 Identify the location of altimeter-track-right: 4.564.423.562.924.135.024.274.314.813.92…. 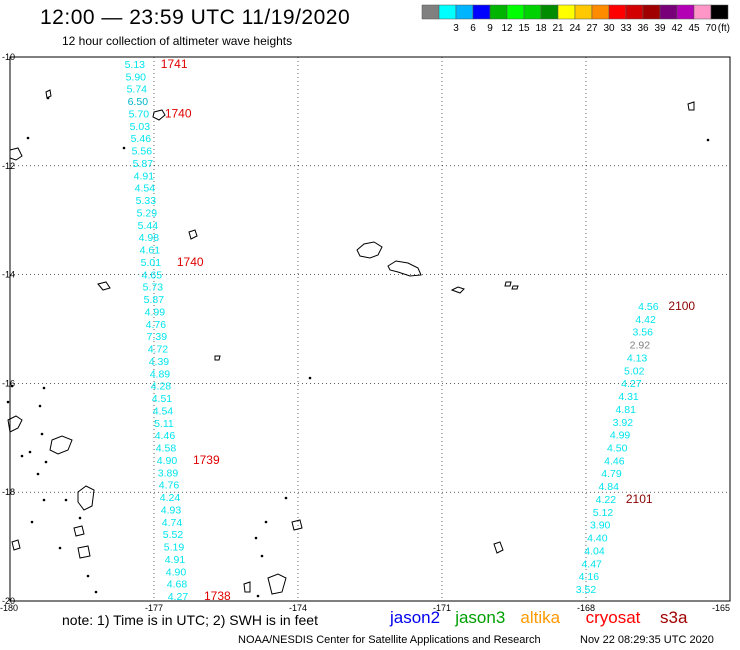
(636, 447).